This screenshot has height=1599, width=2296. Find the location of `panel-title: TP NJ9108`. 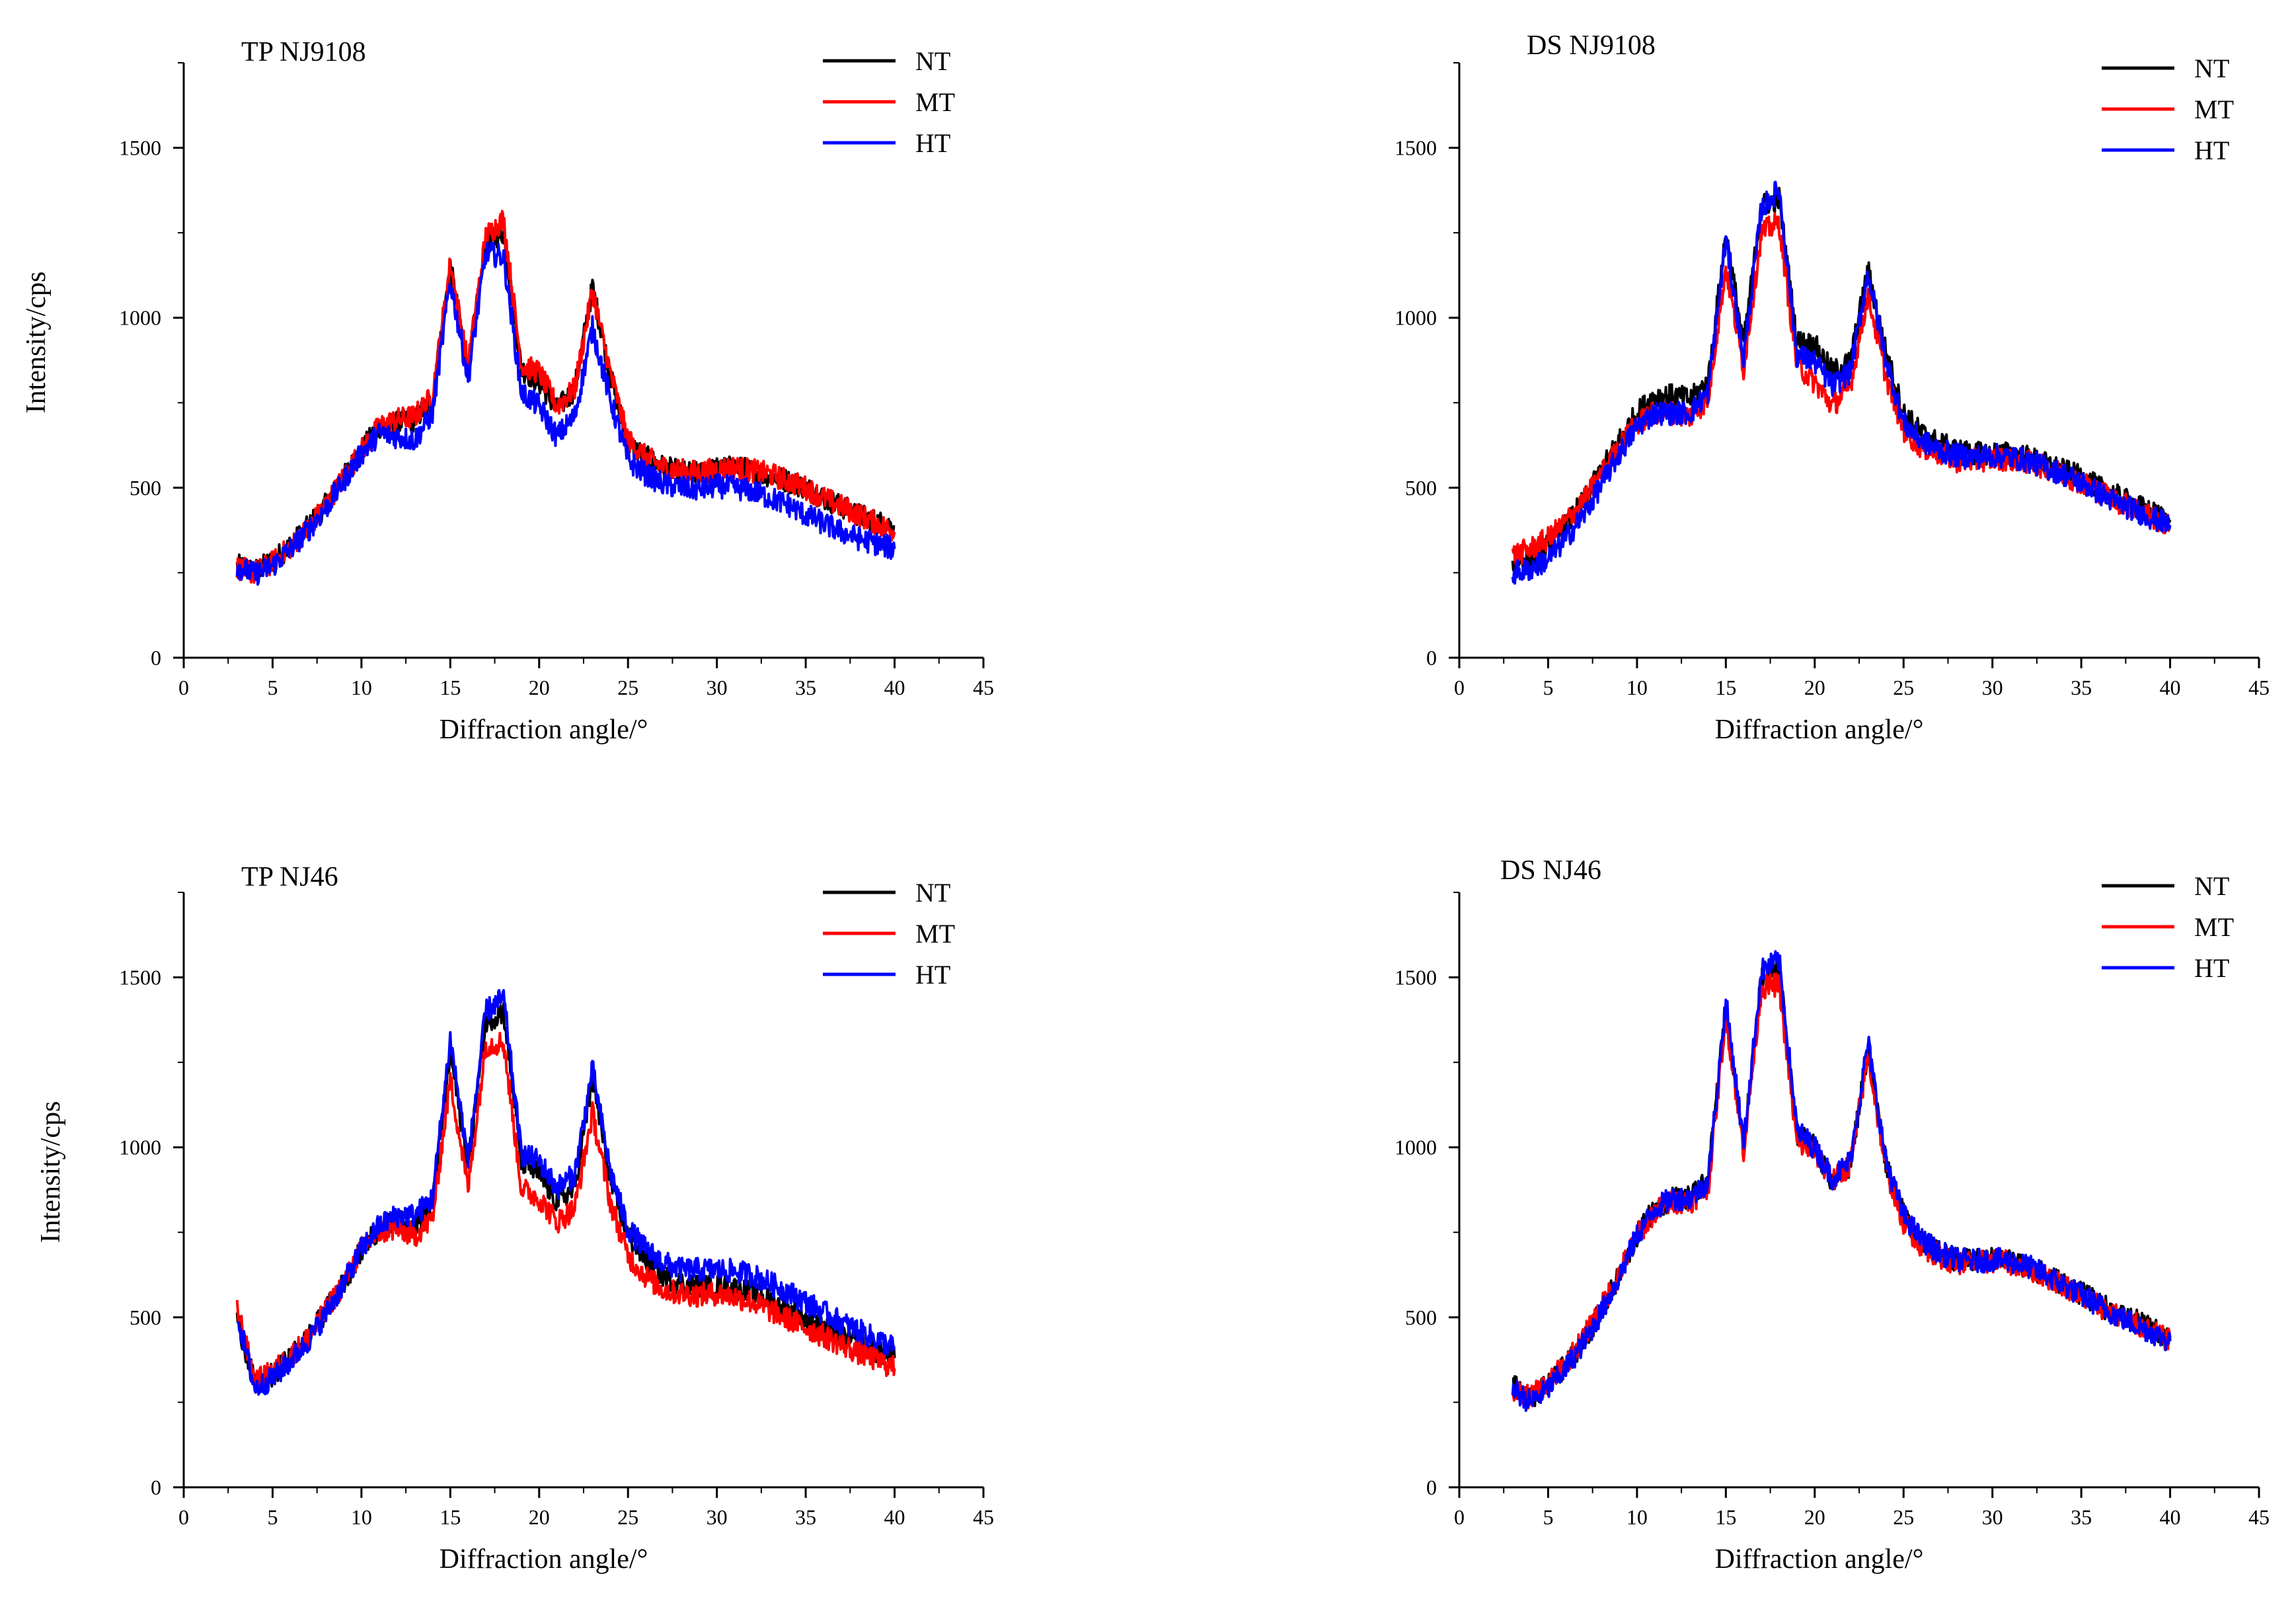

panel-title: TP NJ9108 is located at coordinates (303, 52).